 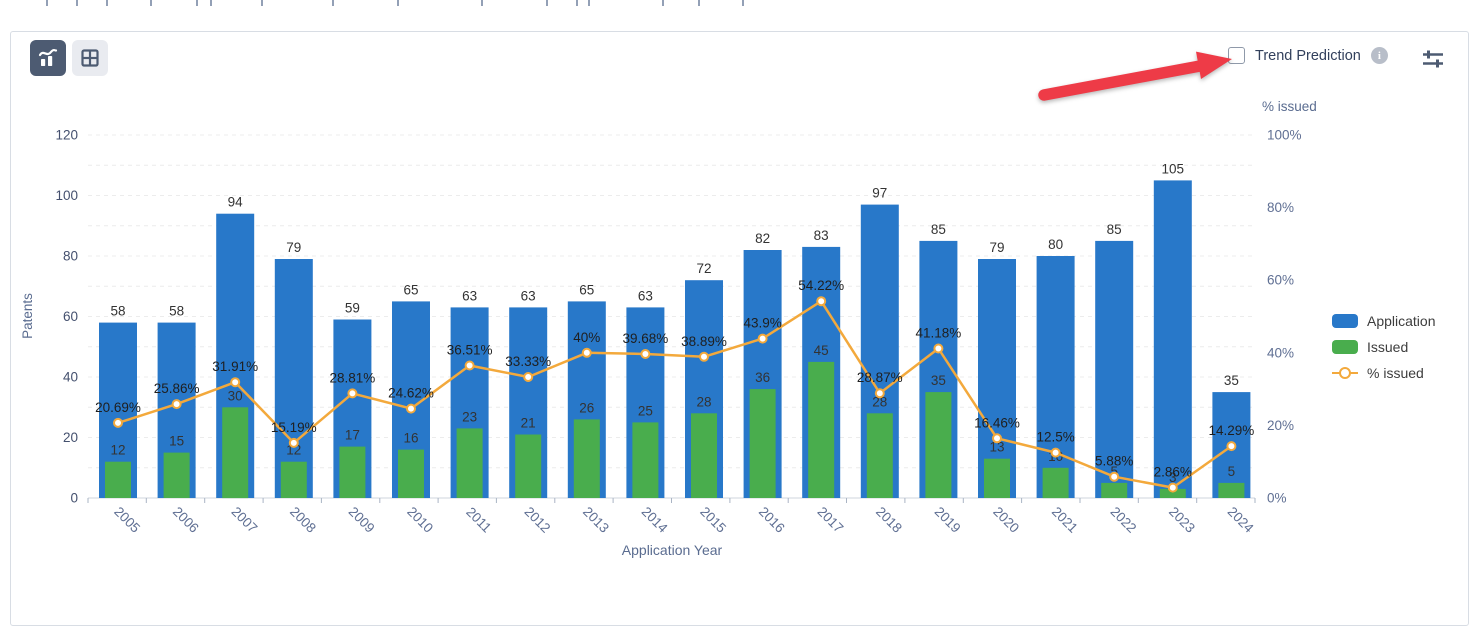 I want to click on chart-view-button, so click(x=48, y=58).